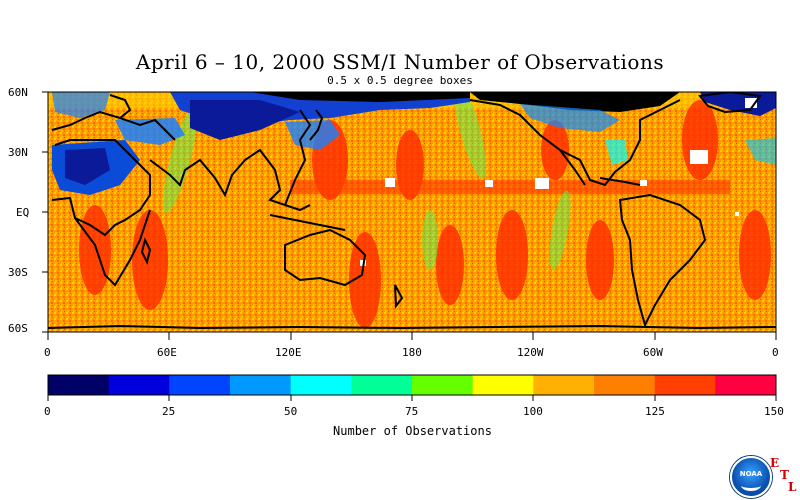 Image resolution: width=800 pixels, height=500 pixels. What do you see at coordinates (47, 411) in the screenshot?
I see `colorbar-label-0: 0` at bounding box center [47, 411].